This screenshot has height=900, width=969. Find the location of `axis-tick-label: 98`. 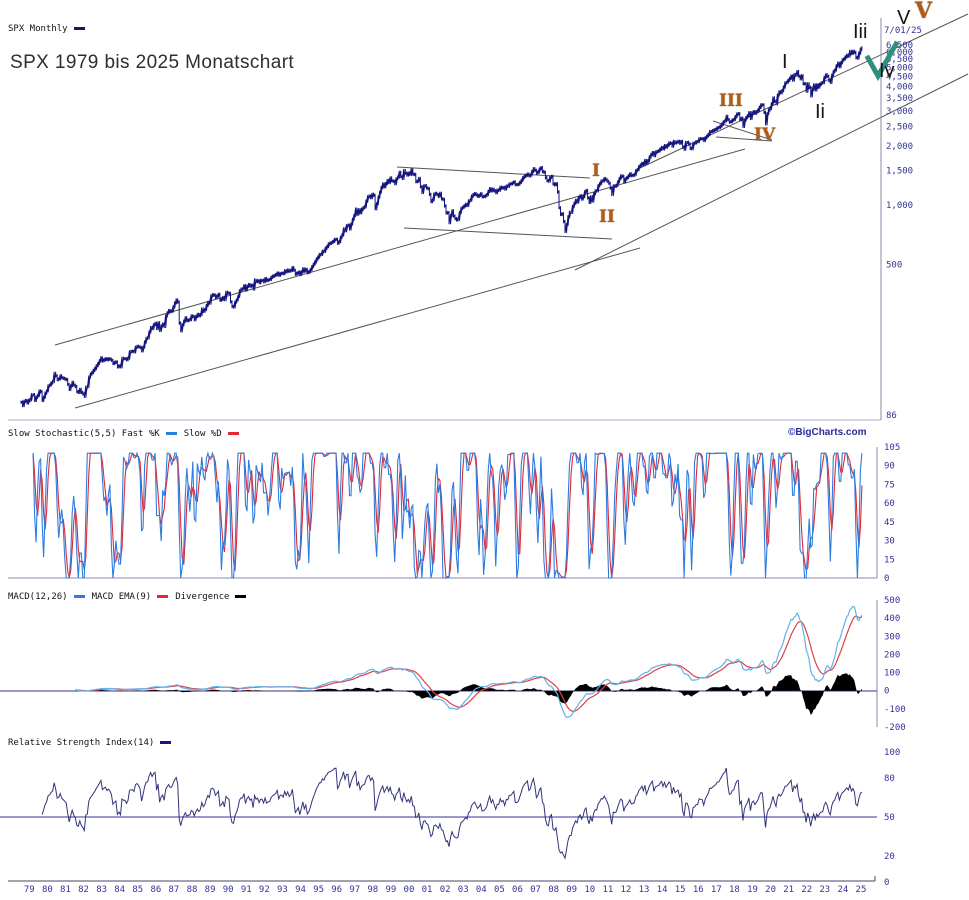

axis-tick-label: 98 is located at coordinates (372, 890).